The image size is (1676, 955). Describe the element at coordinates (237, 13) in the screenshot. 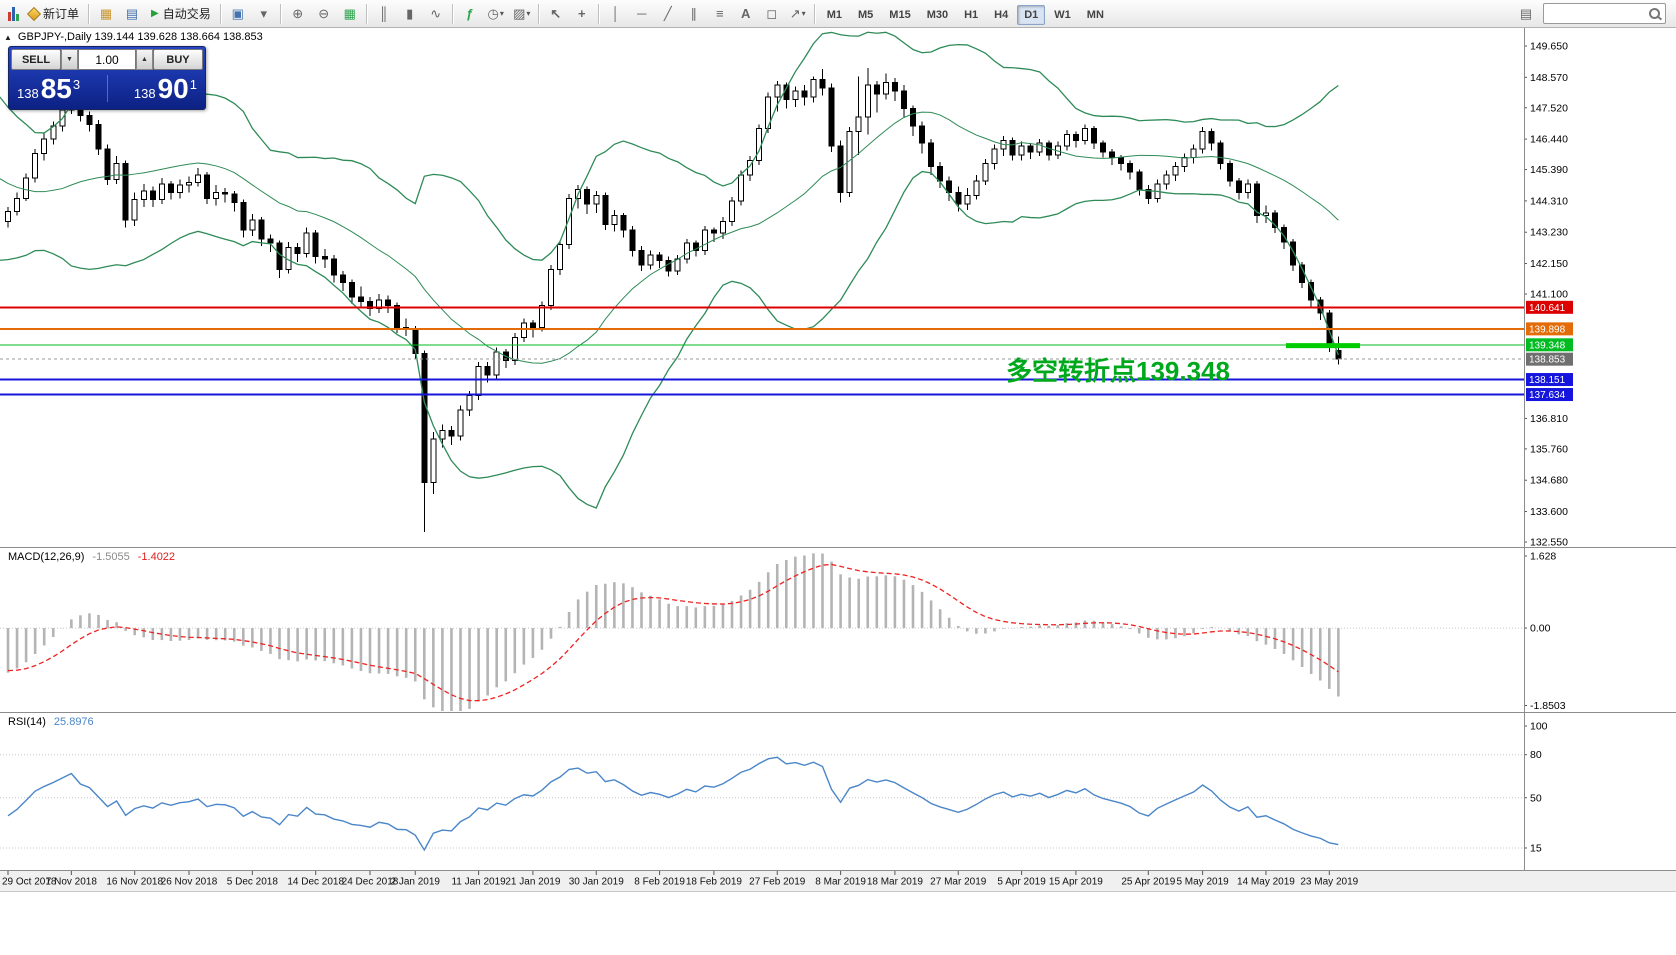

I see `new-chart-icon: ▣` at that location.